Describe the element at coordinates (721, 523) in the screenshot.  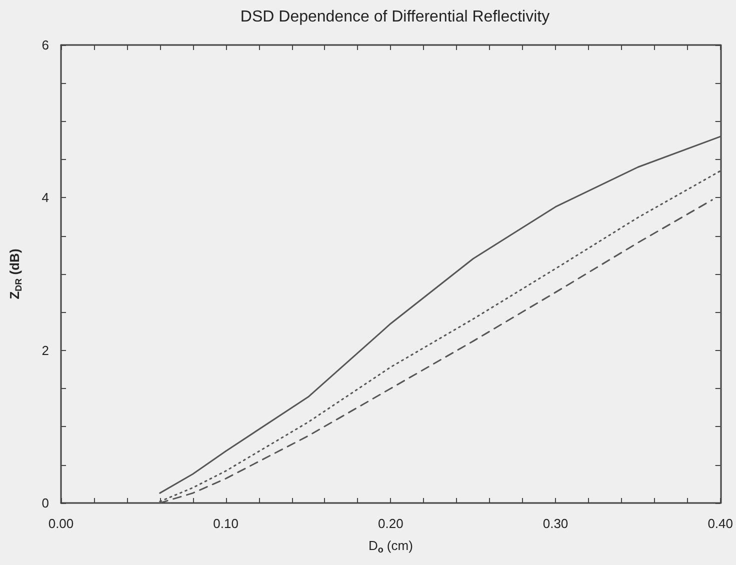
I see `x-tick-label: 0.40` at that location.